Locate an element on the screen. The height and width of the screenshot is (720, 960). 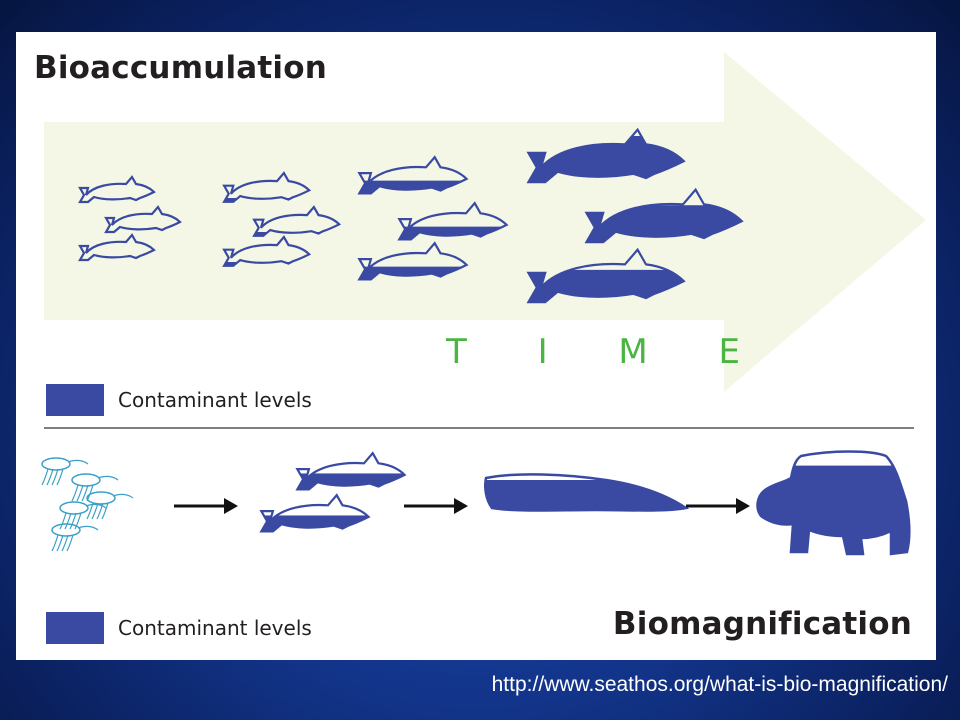
legend-top: Contaminant levels is located at coordinates (179, 400).